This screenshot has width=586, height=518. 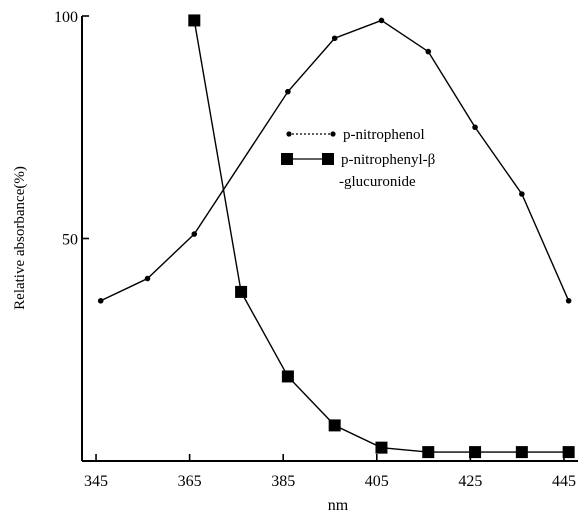 What do you see at coordinates (283, 481) in the screenshot?
I see `x-tick-label: 385` at bounding box center [283, 481].